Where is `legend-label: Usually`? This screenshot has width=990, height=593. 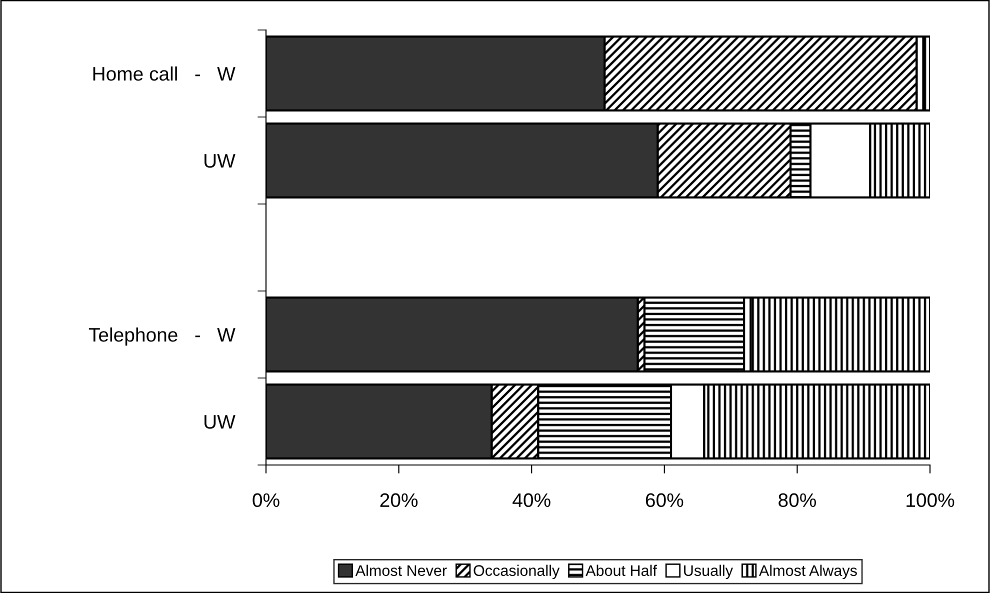
legend-label: Usually is located at coordinates (708, 572).